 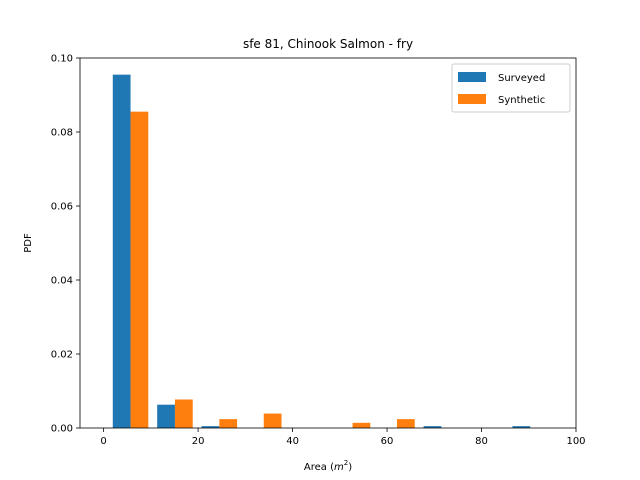 What do you see at coordinates (62, 281) in the screenshot?
I see `y-tick-label: 0.04` at bounding box center [62, 281].